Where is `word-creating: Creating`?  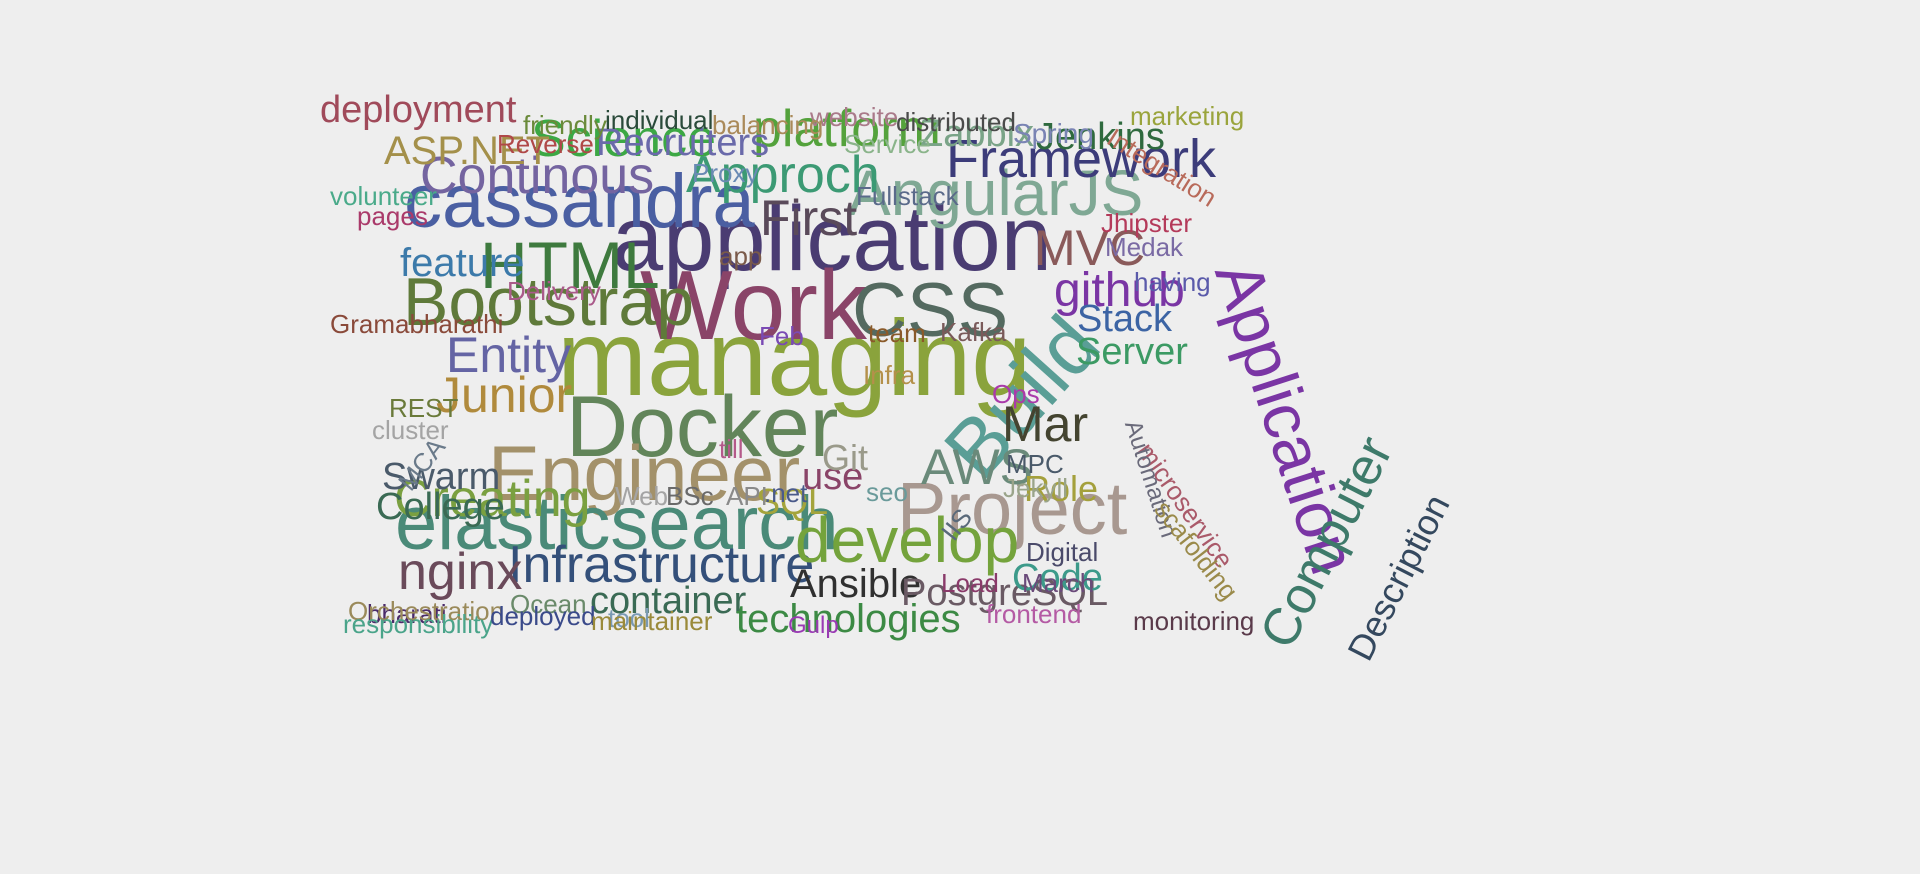 word-creating: Creating is located at coordinates (492, 499).